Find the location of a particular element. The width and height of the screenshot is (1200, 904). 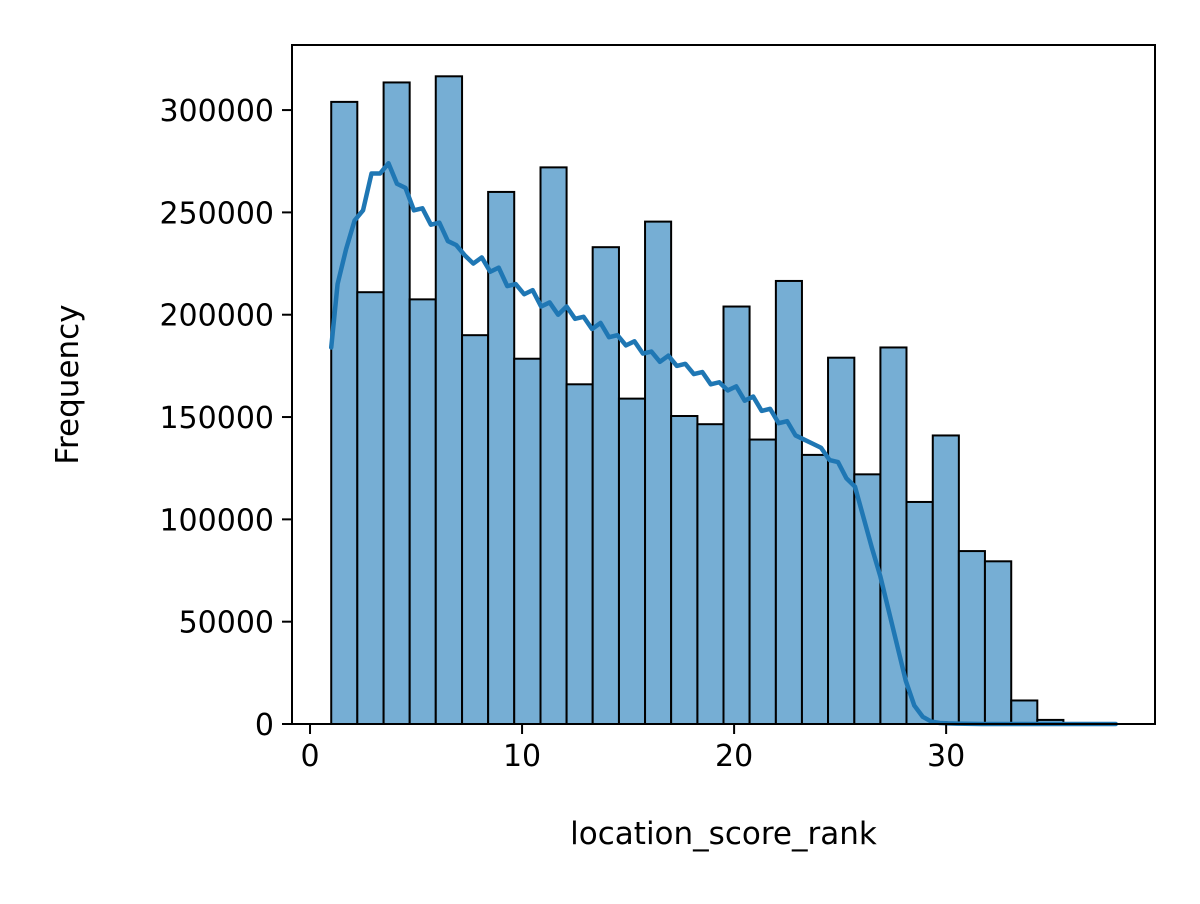

y-tick-label: 0 is located at coordinates (264, 725).